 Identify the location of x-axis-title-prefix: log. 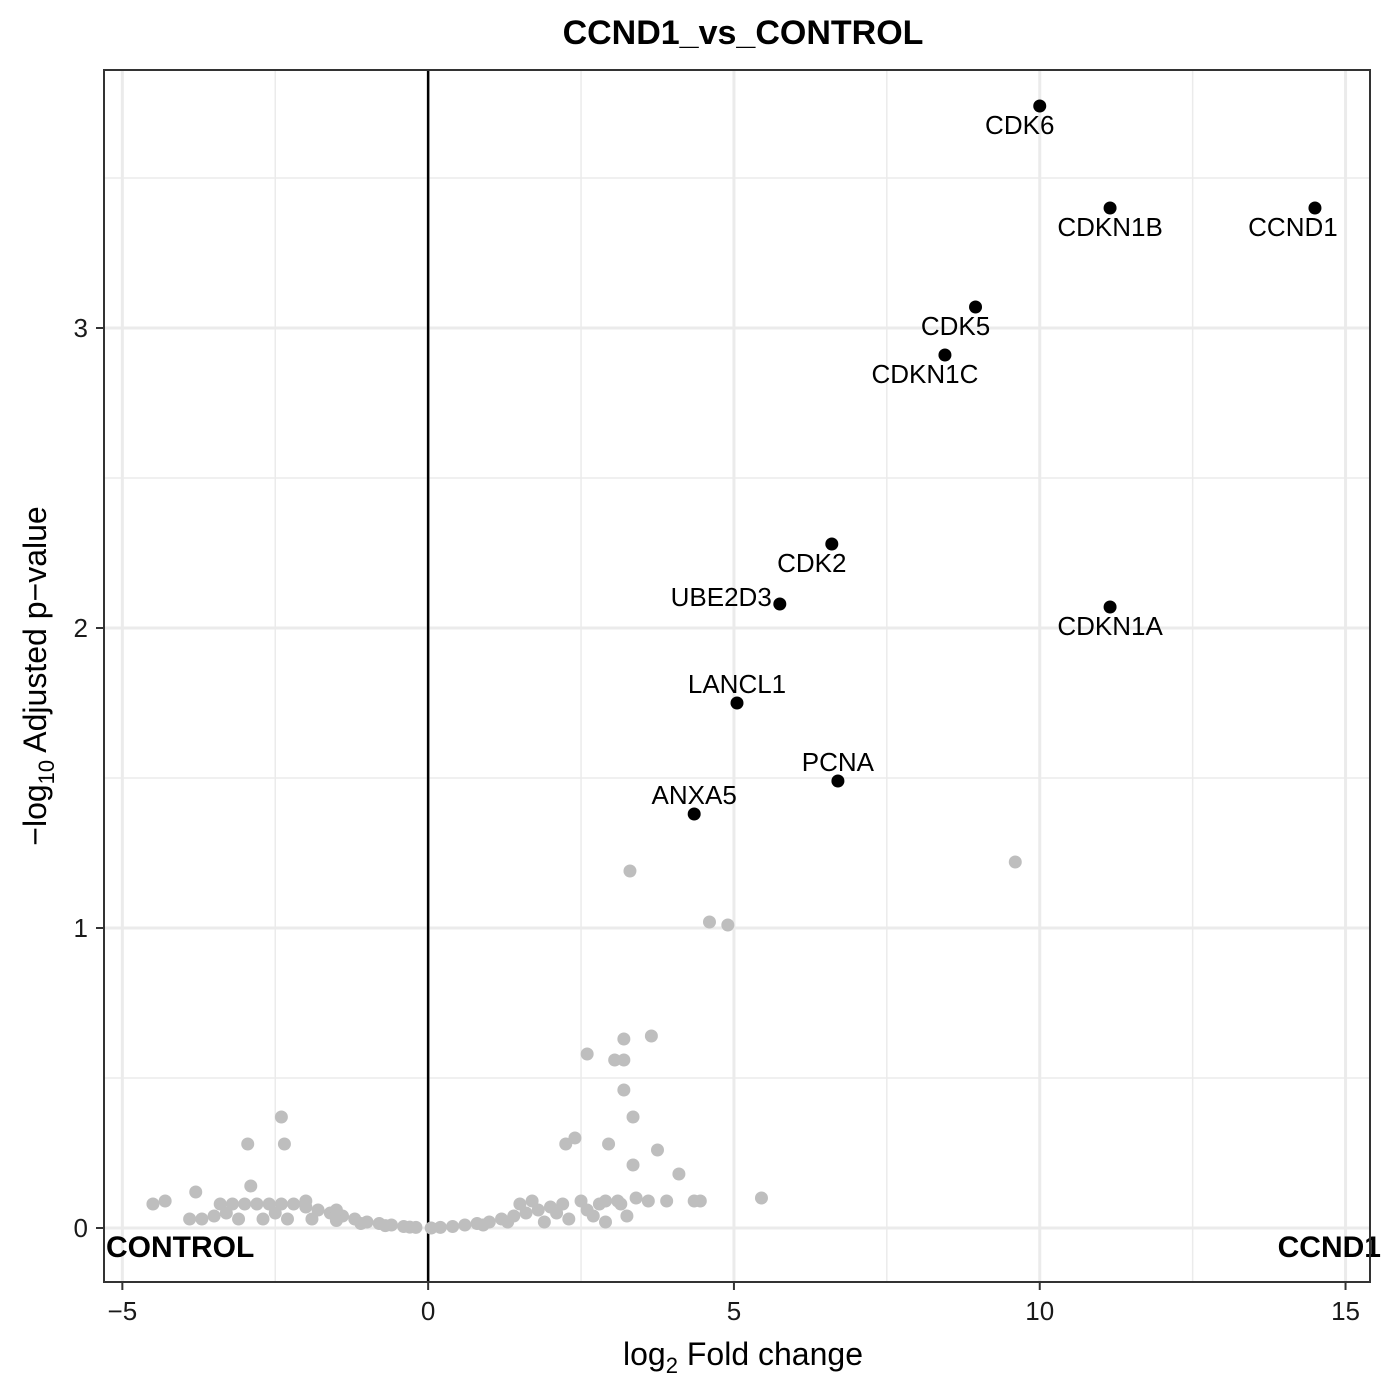
(644, 1354).